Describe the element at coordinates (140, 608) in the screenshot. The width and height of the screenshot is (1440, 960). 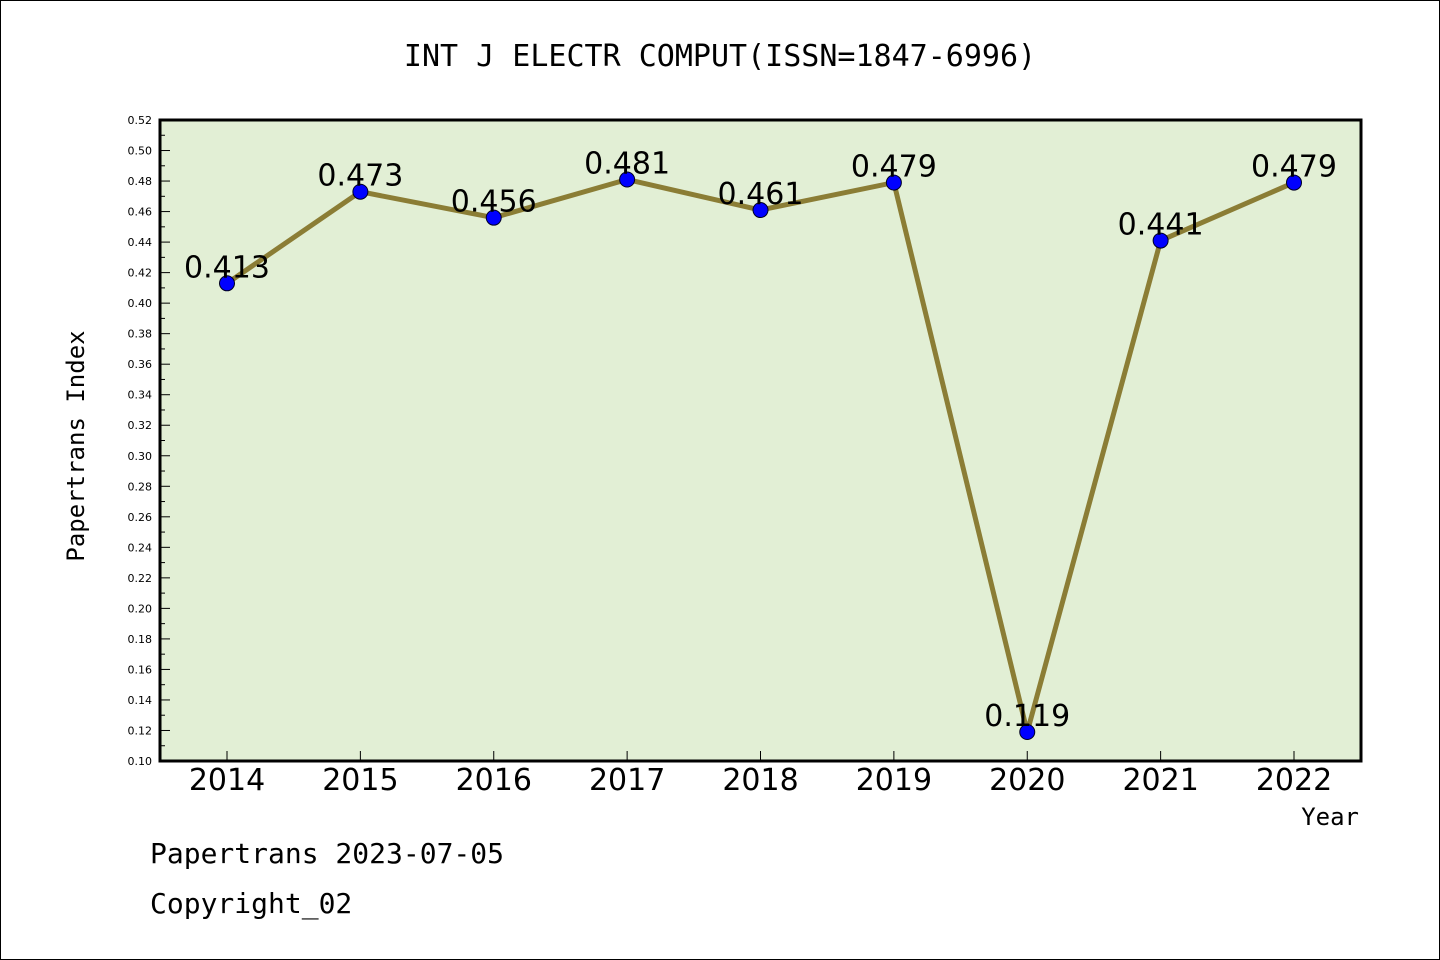
I see `y-tick-label: 0.20` at that location.